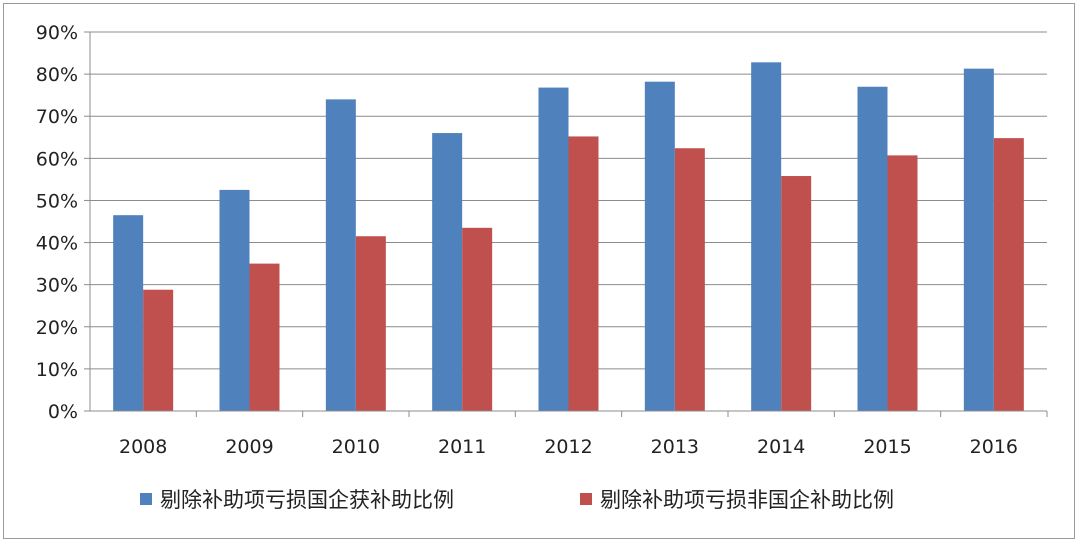  What do you see at coordinates (994, 447) in the screenshot?
I see `x-tick-label: 2016` at bounding box center [994, 447].